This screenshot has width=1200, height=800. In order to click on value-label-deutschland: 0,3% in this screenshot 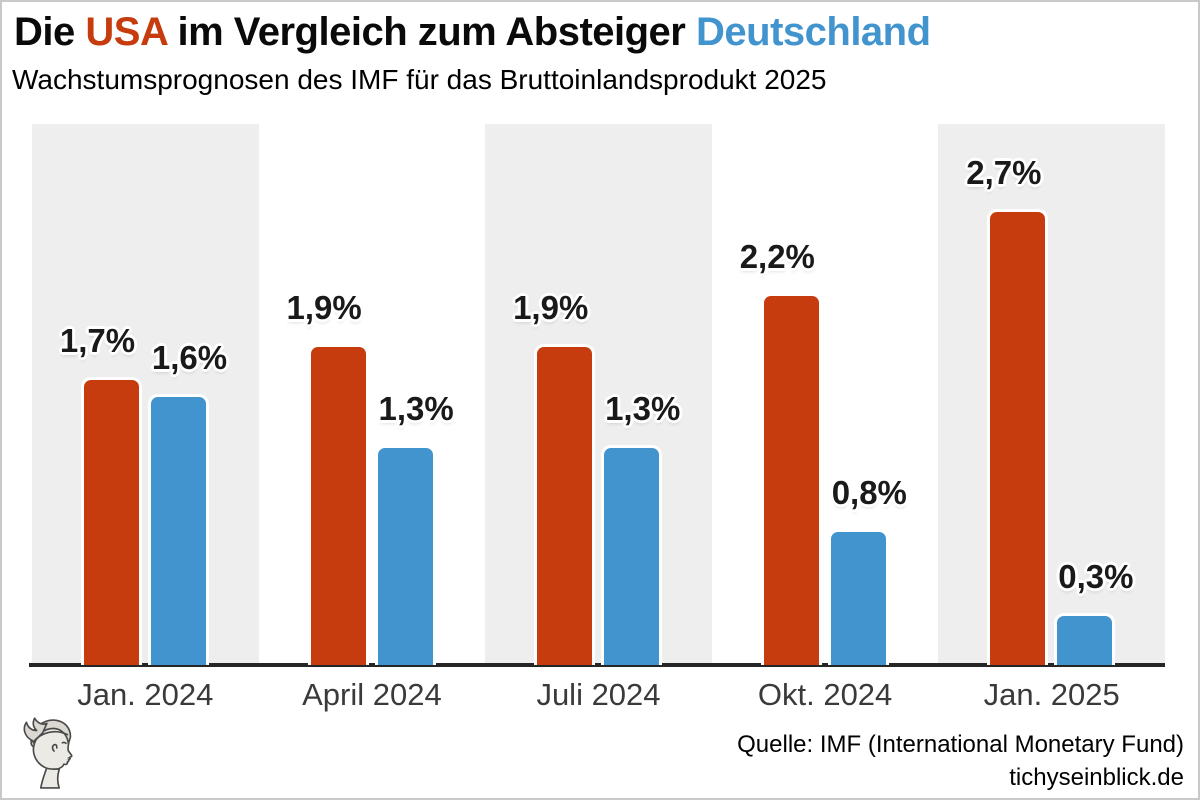, I will do `click(1096, 576)`.